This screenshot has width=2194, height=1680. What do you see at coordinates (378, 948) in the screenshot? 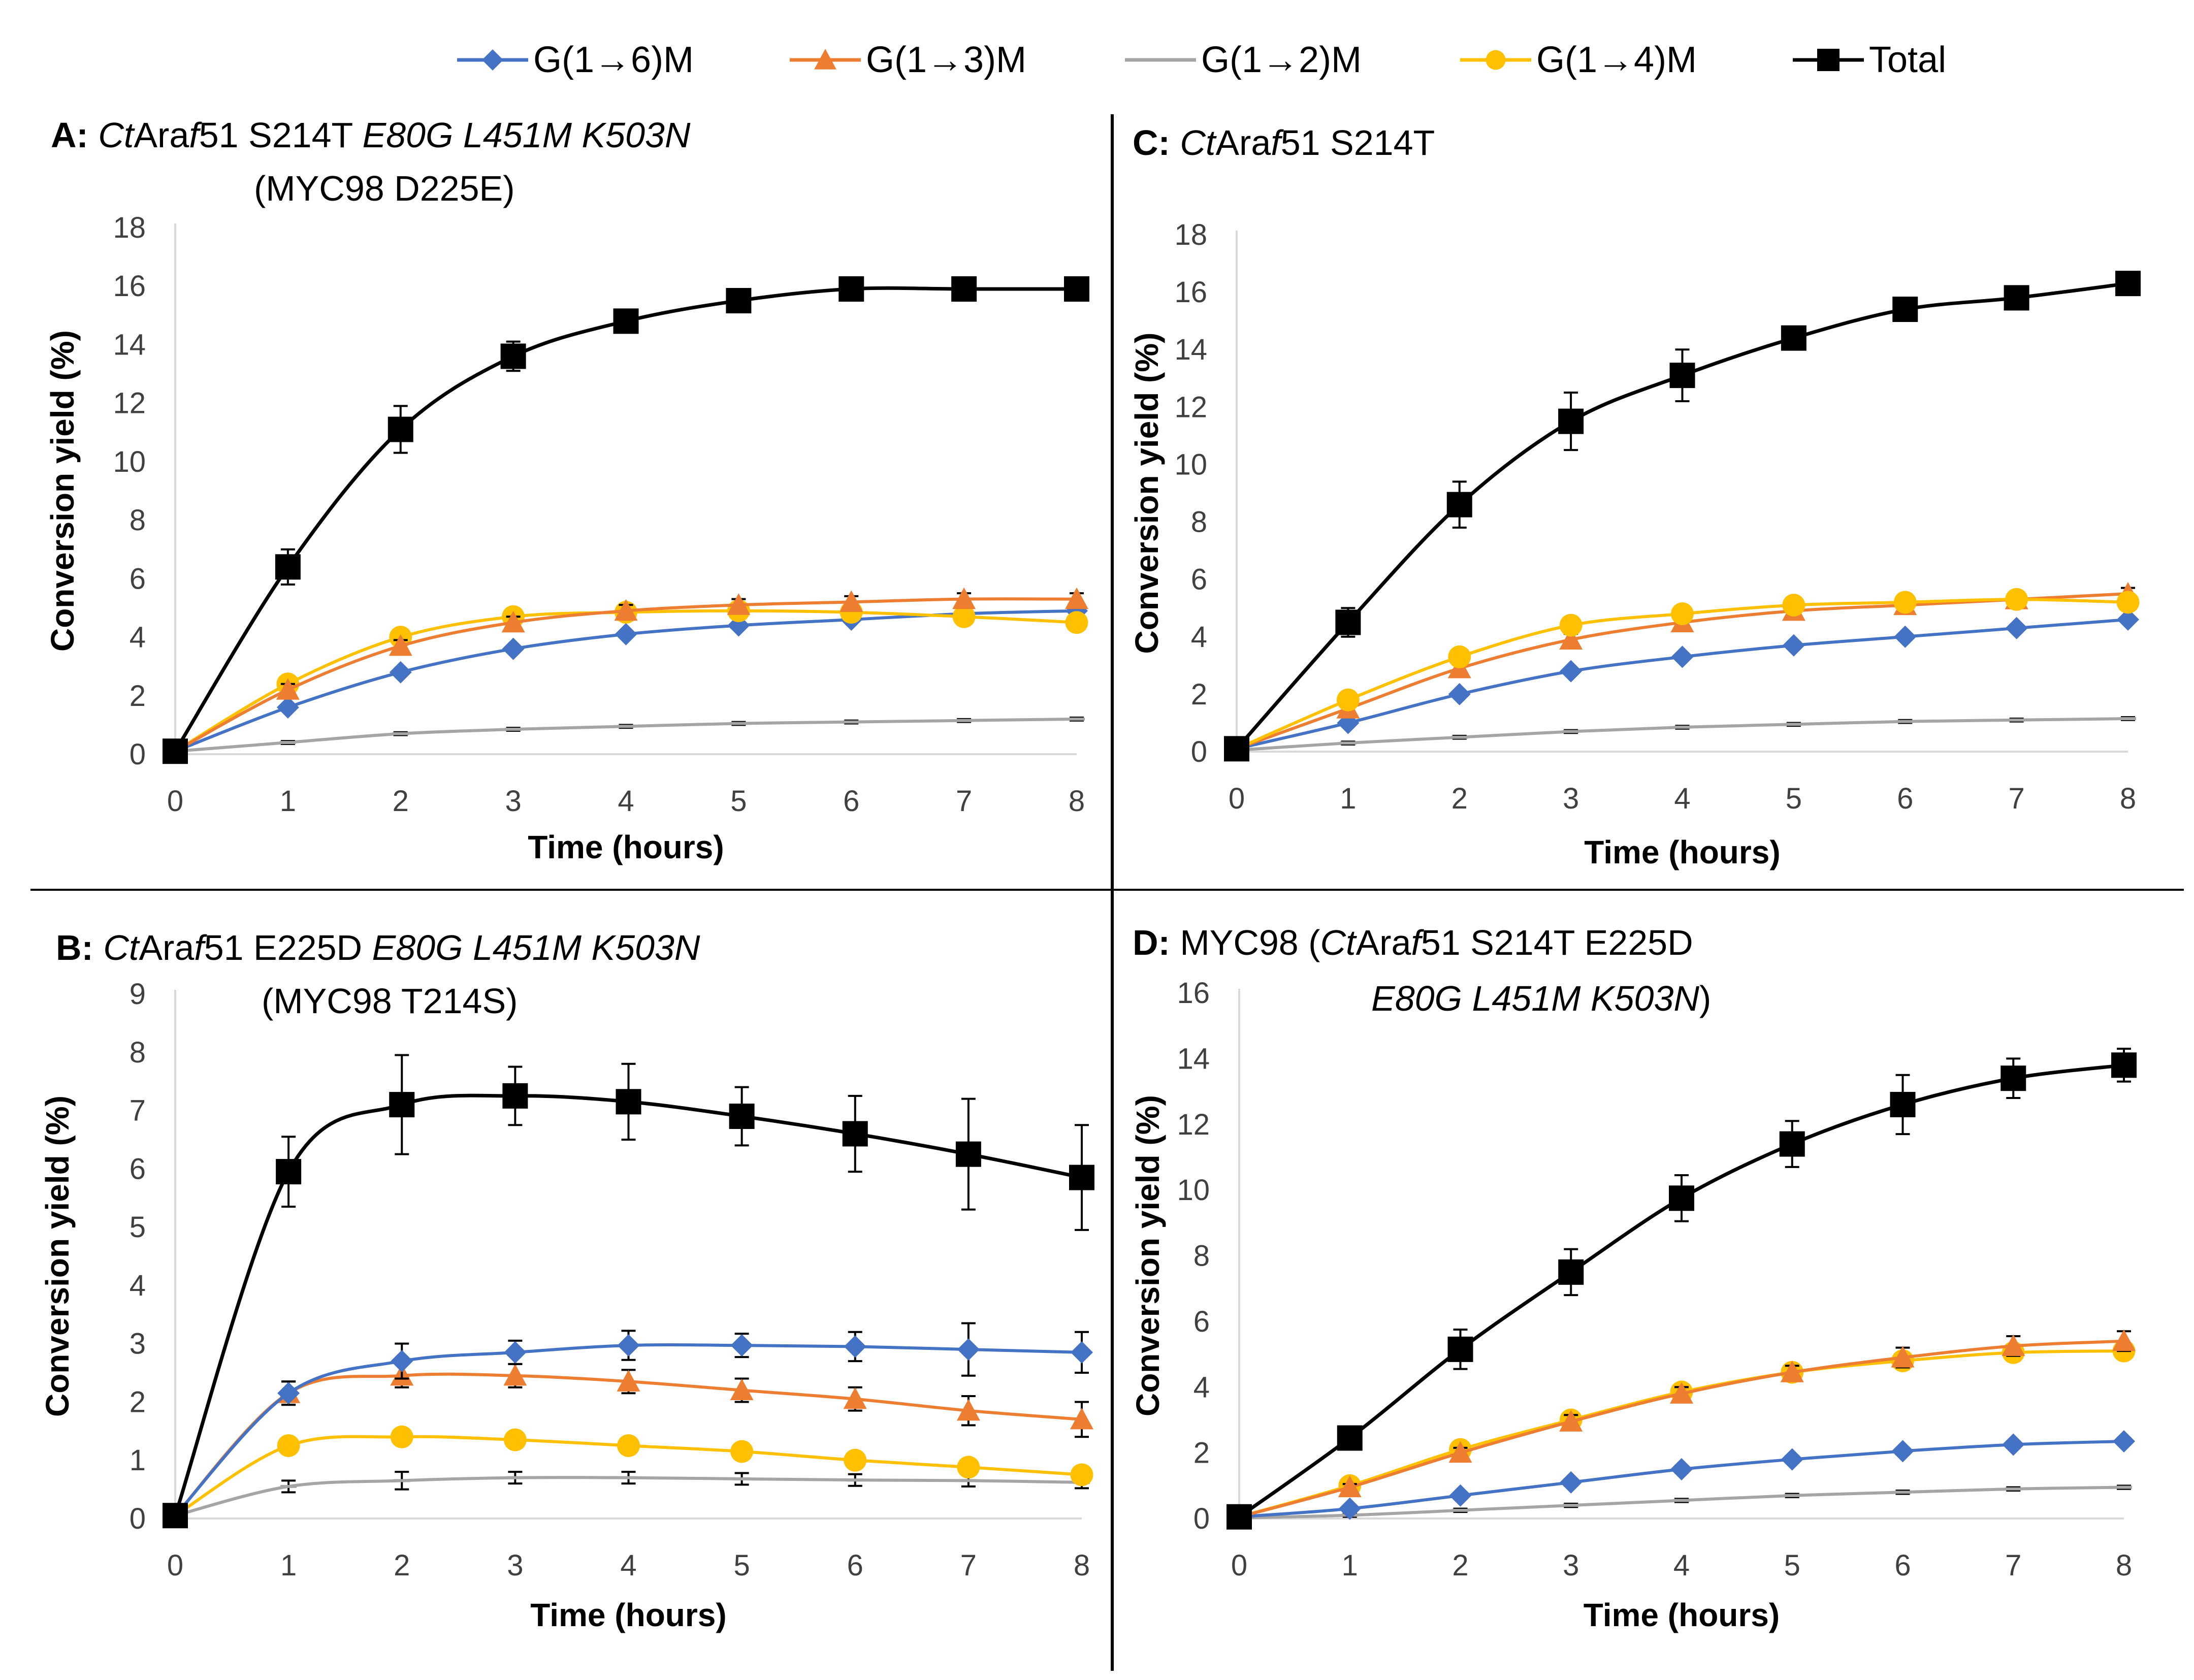
I see `panel-title-B: B: CtAraf51 E225D E80G L451M K503N` at bounding box center [378, 948].